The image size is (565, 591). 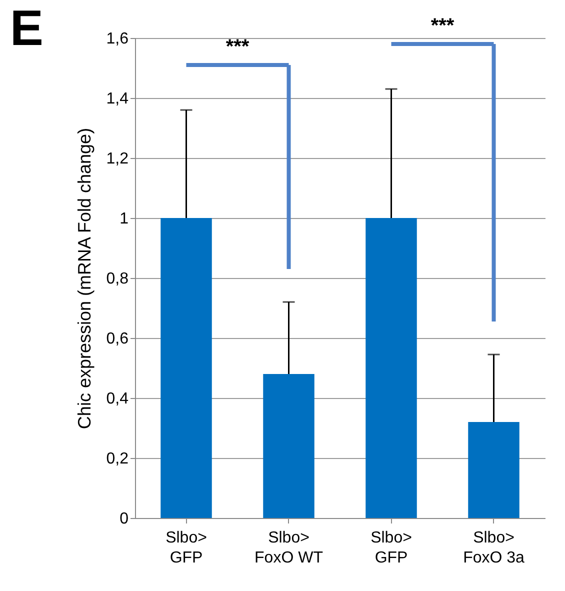 I want to click on y-tick-label: 1,6, so click(x=117, y=39).